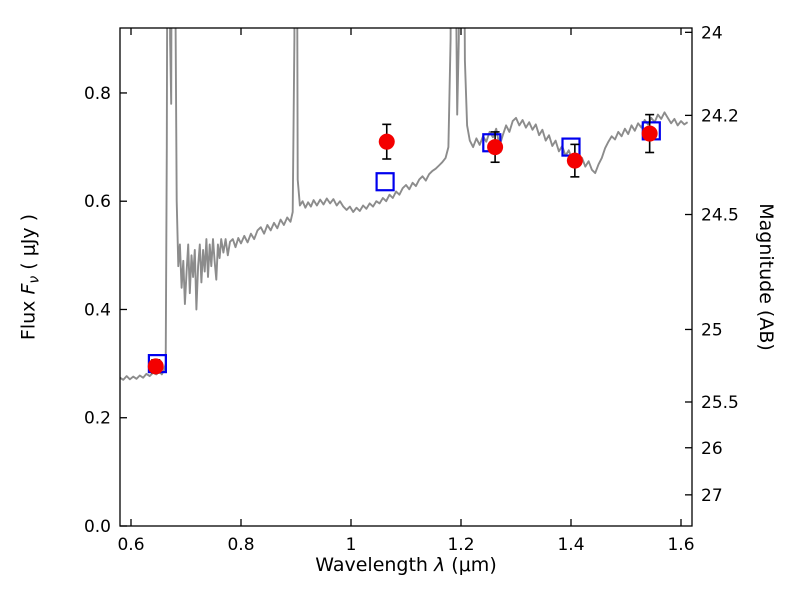 The height and width of the screenshot is (600, 800). I want to click on y-tick-label: 0.8, so click(97, 94).